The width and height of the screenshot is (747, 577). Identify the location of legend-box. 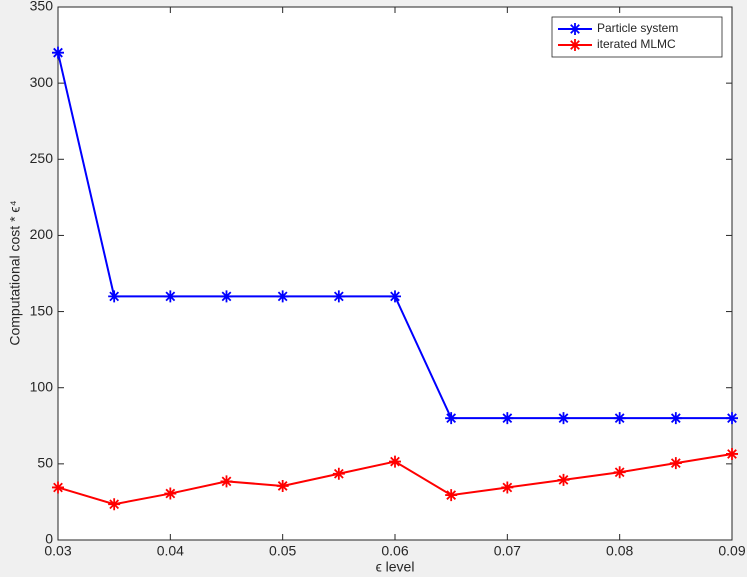
(637, 37).